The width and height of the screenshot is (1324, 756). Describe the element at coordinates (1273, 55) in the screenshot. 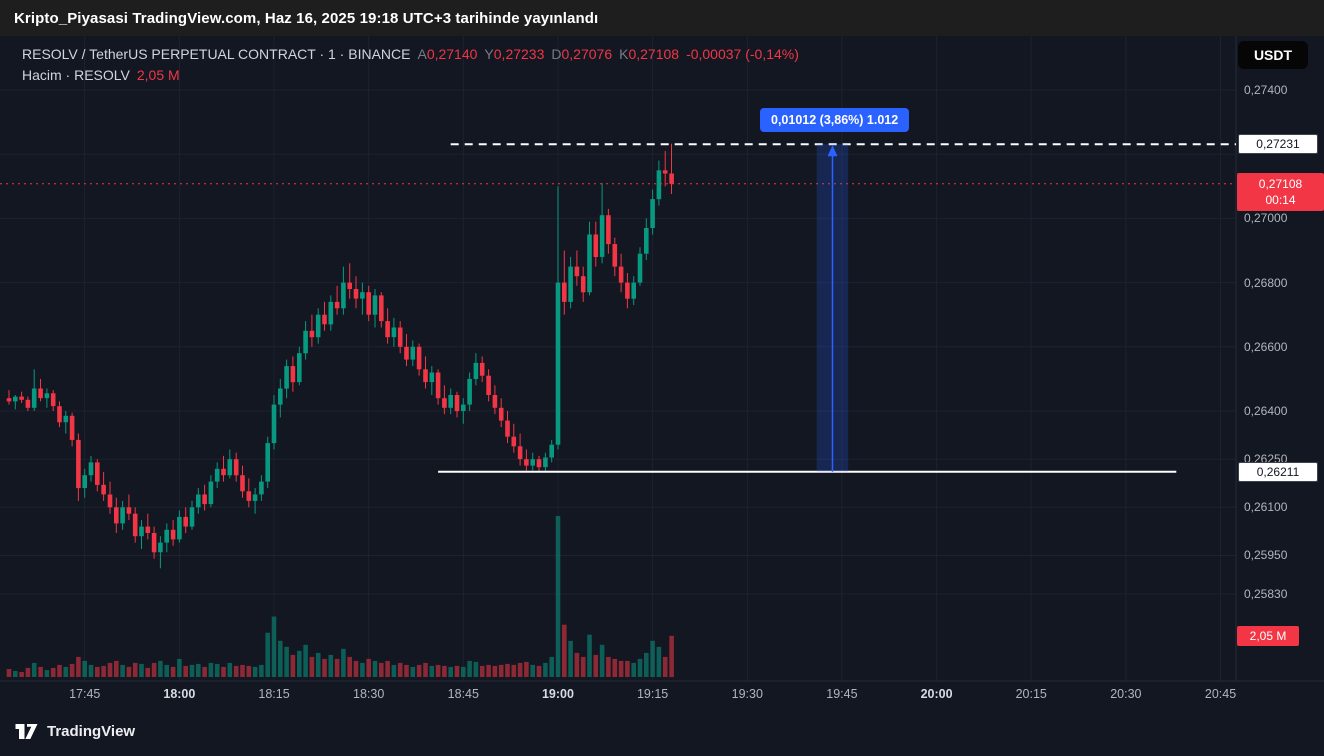

I see `currency-usdt-button: USDT` at that location.